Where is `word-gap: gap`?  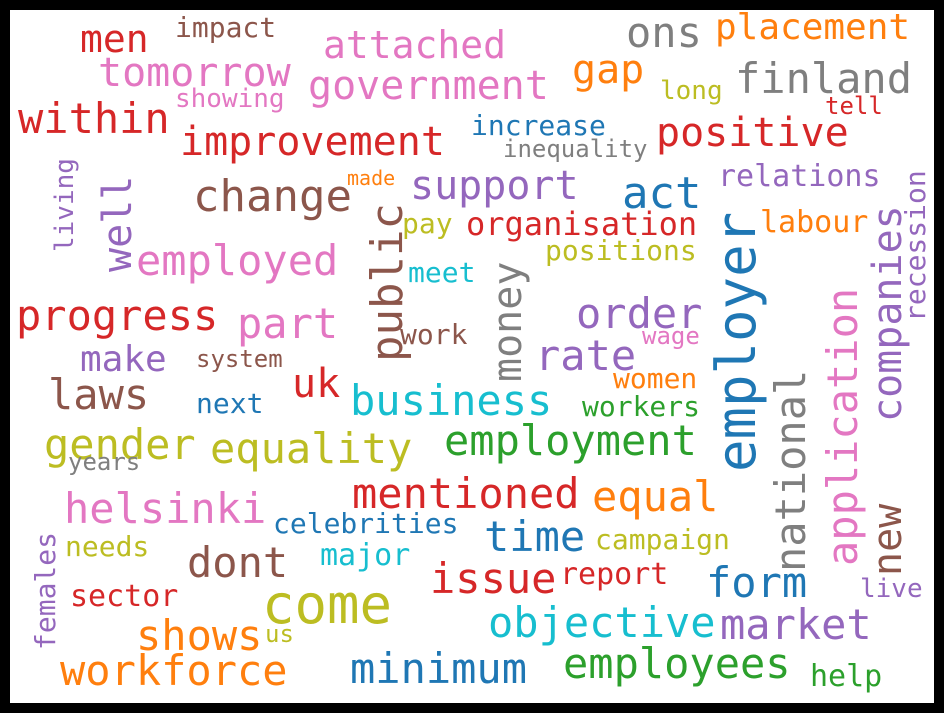
word-gap: gap is located at coordinates (608, 70).